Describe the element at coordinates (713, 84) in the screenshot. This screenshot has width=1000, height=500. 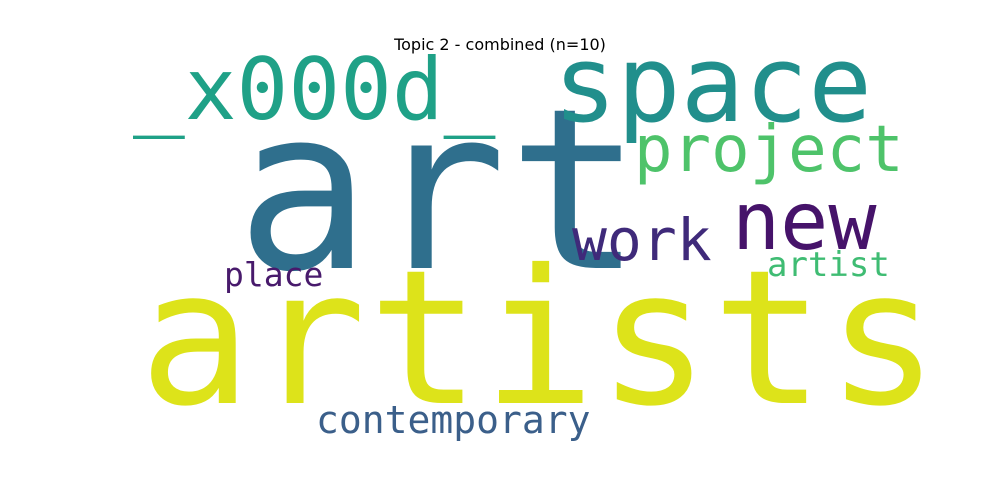
I see `word-space: space` at that location.